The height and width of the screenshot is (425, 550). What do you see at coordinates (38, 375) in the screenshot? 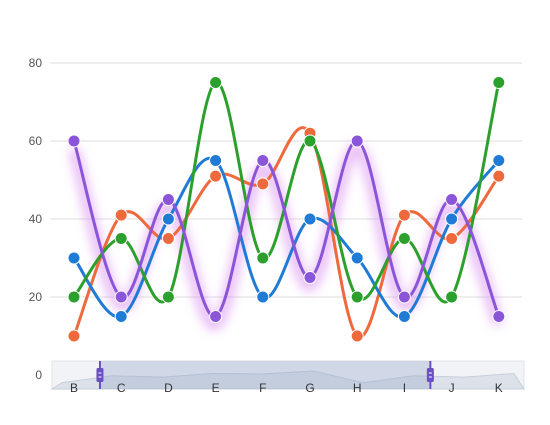
I see `y-tick-label: 0` at bounding box center [38, 375].